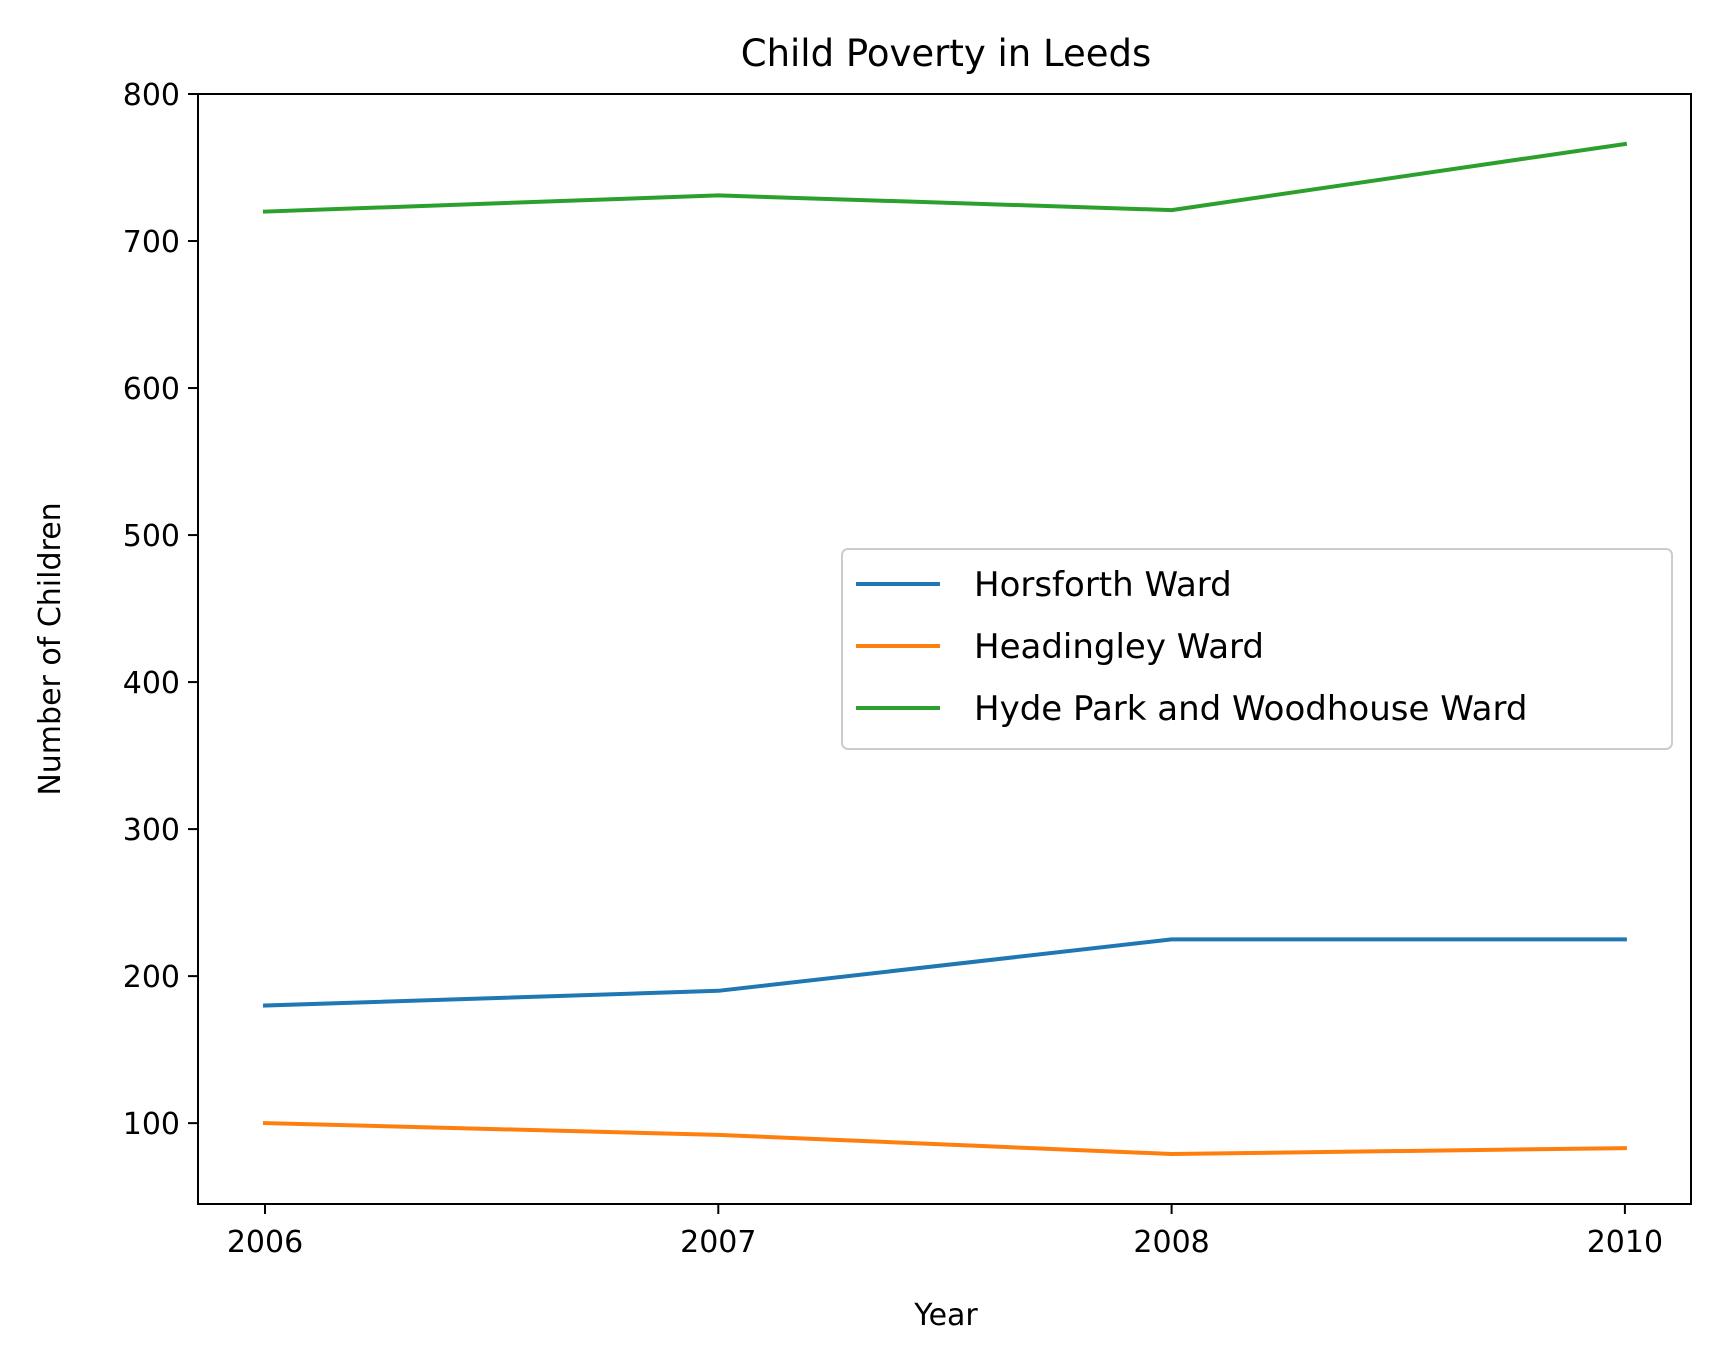  Describe the element at coordinates (1119, 647) in the screenshot. I see `legend-label: Headingley Ward` at that location.